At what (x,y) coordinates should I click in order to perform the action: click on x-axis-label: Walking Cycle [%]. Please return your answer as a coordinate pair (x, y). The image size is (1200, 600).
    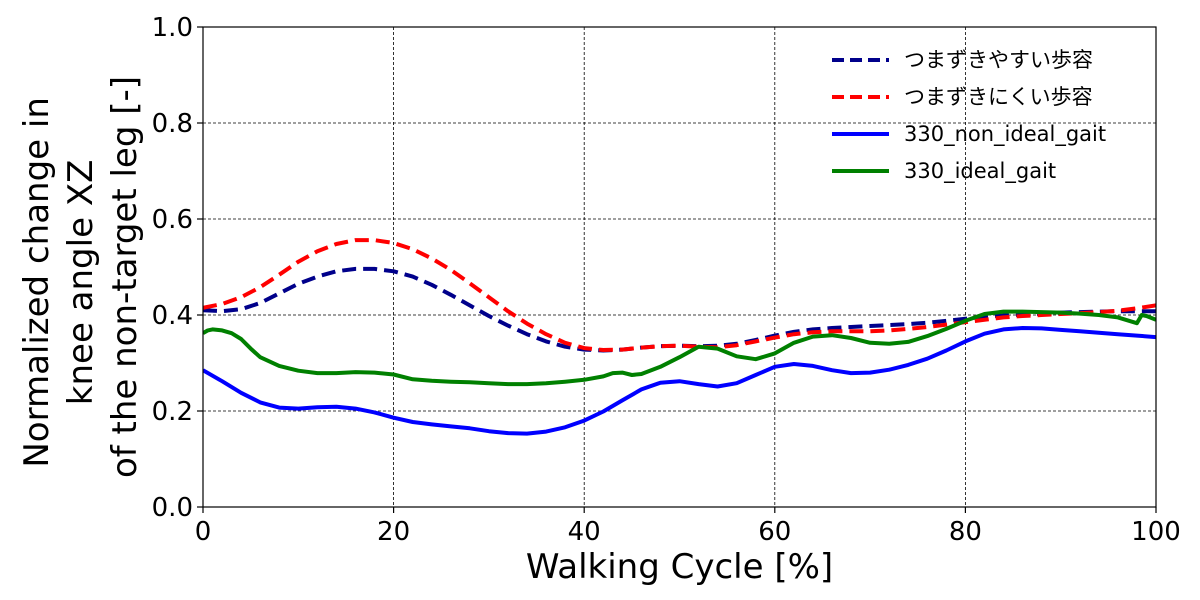
    Looking at the image, I should click on (679, 567).